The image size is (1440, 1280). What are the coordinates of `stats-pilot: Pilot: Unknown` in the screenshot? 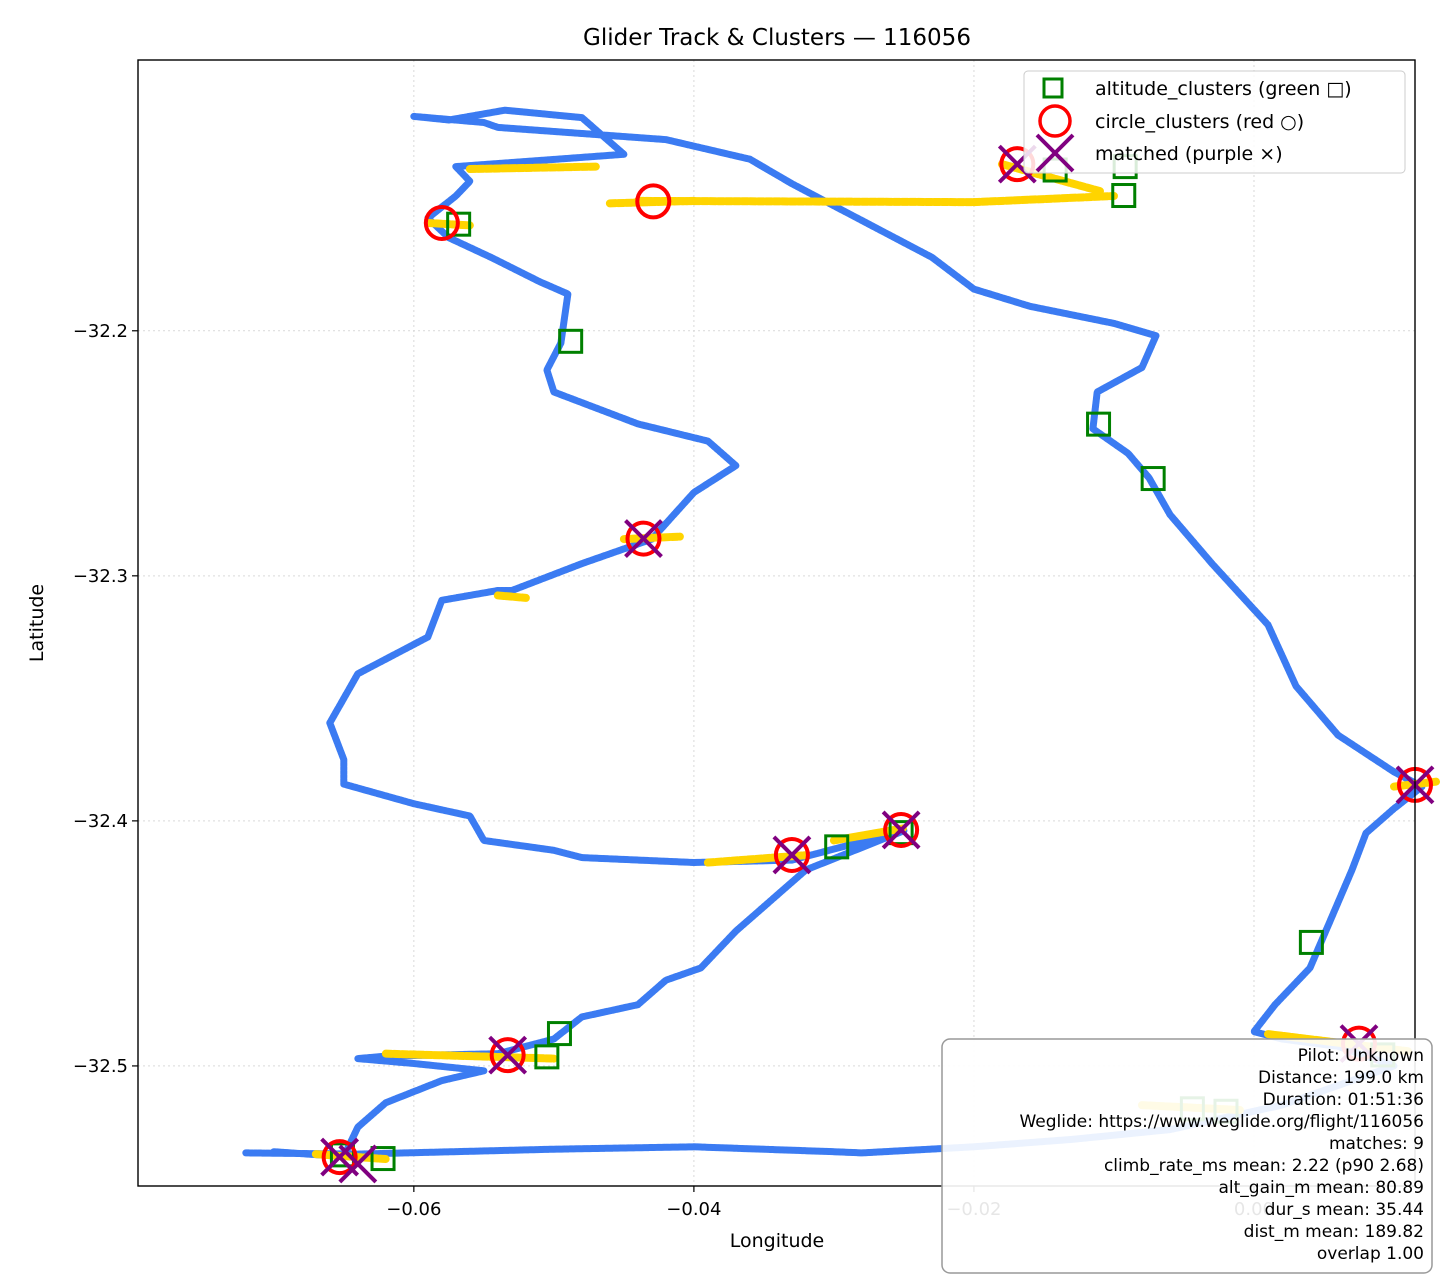 It's located at (1361, 1056).